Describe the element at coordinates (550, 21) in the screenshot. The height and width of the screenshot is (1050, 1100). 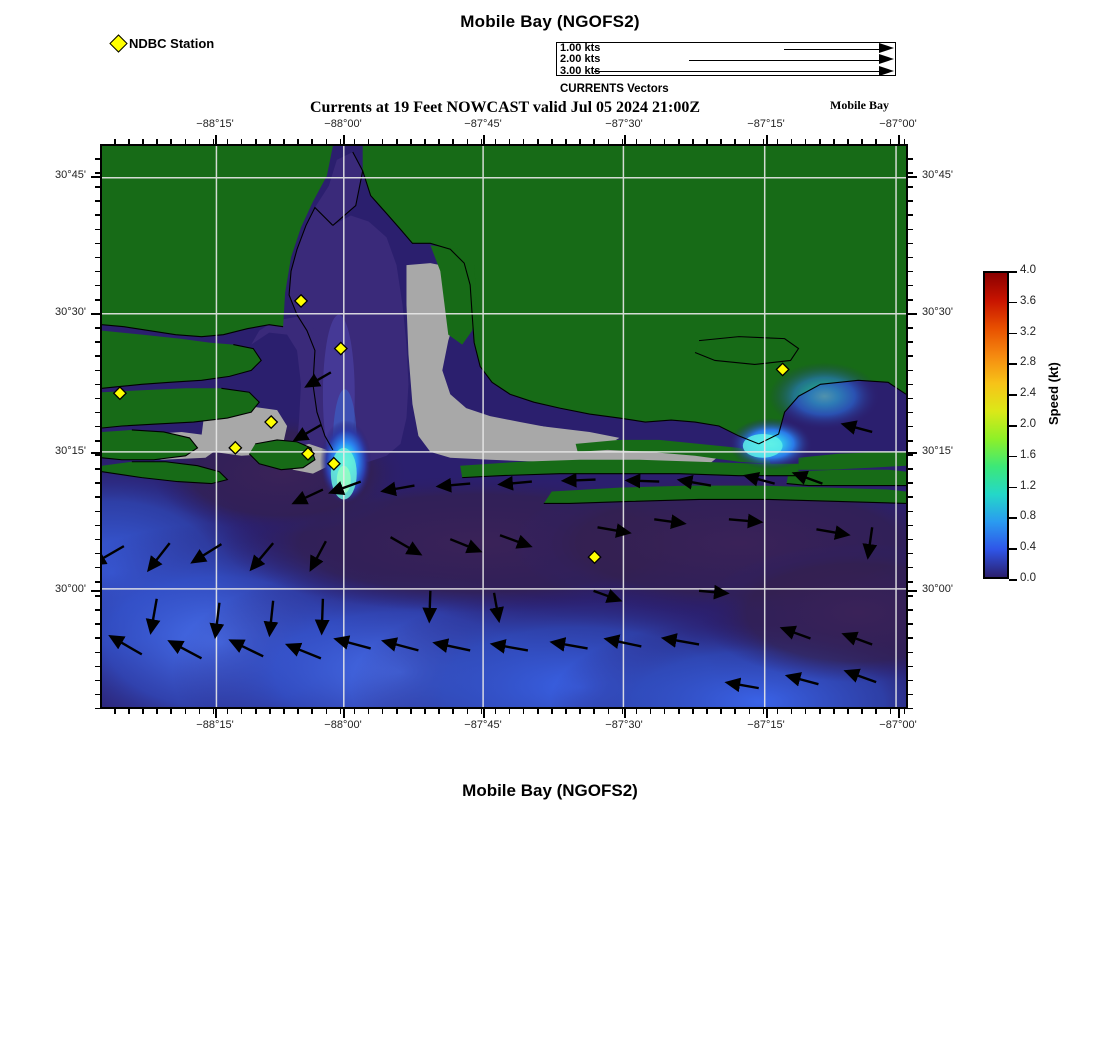
I see `page-title: Mobile Bay (NGOFS2)` at that location.